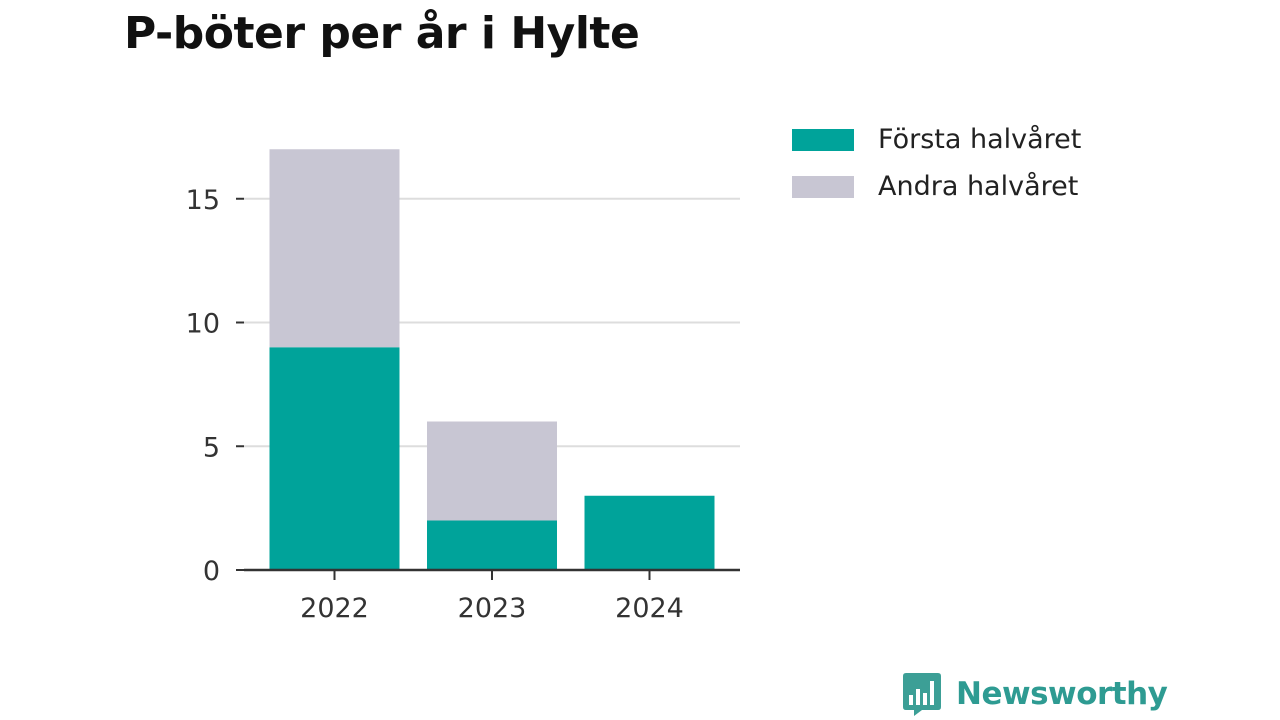  What do you see at coordinates (334, 248) in the screenshot?
I see `bar-2022-second-half` at bounding box center [334, 248].